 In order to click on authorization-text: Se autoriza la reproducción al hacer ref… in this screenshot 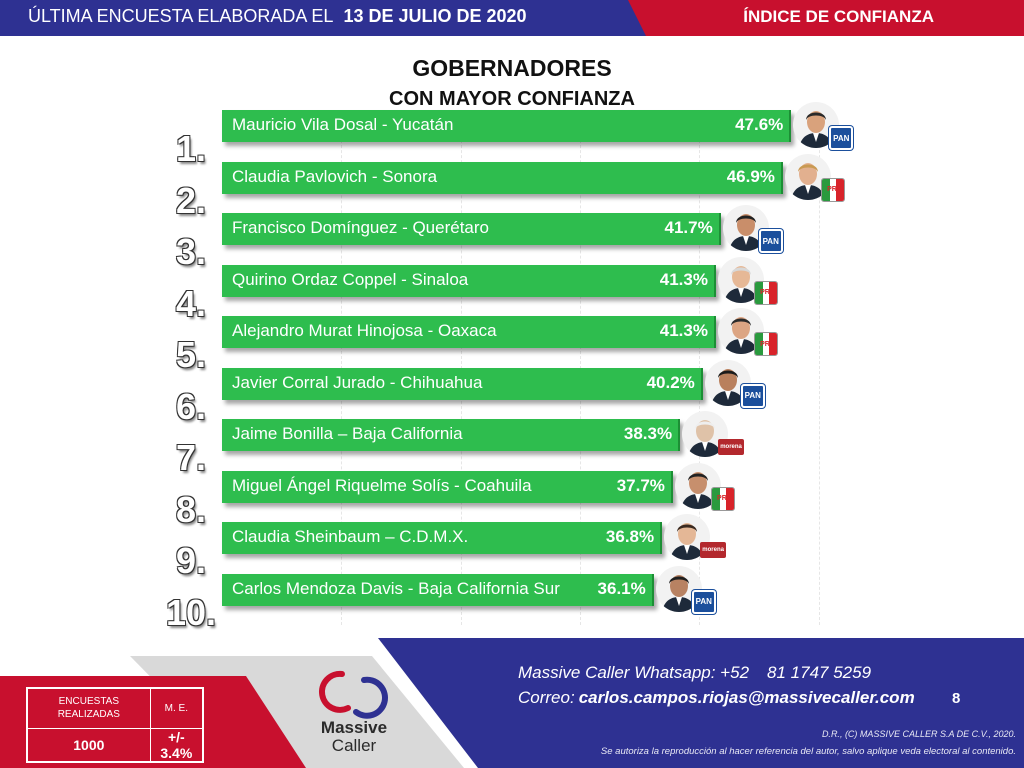, I will do `click(808, 751)`.